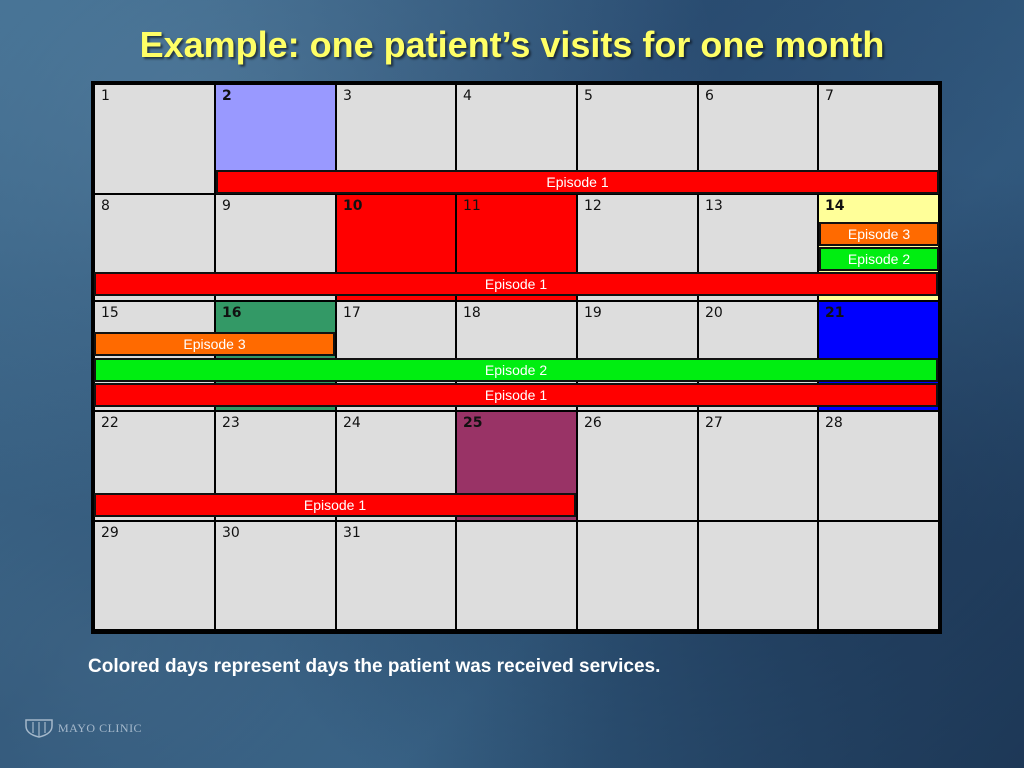 This screenshot has width=1024, height=768. I want to click on day-number: 26, so click(593, 423).